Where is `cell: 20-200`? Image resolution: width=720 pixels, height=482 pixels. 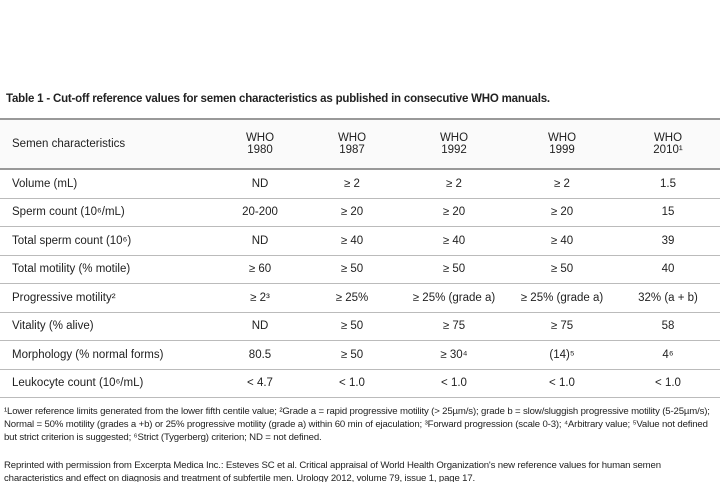
cell: 20-200 is located at coordinates (260, 212).